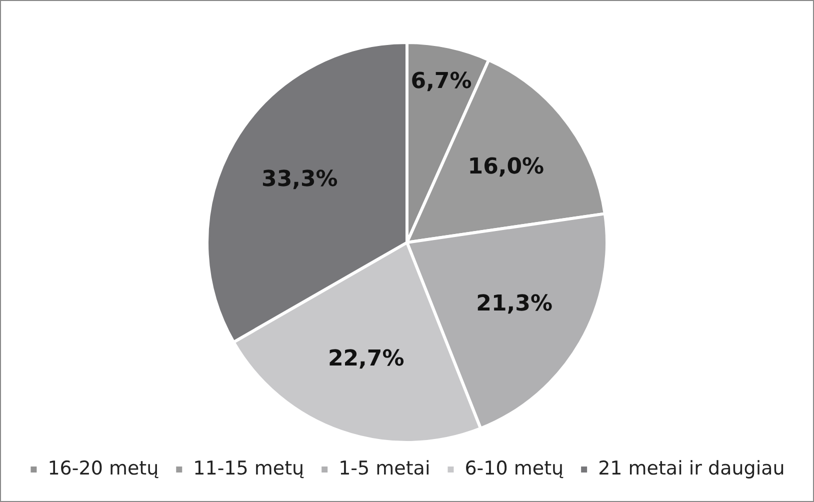  What do you see at coordinates (384, 468) in the screenshot?
I see `legend-label: 1-5 metai` at bounding box center [384, 468].